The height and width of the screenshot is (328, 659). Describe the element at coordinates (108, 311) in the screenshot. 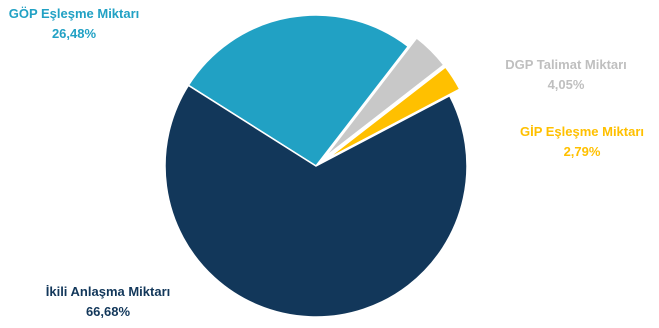

I see `slice-value-ikili-anlasma: 66,68%` at that location.